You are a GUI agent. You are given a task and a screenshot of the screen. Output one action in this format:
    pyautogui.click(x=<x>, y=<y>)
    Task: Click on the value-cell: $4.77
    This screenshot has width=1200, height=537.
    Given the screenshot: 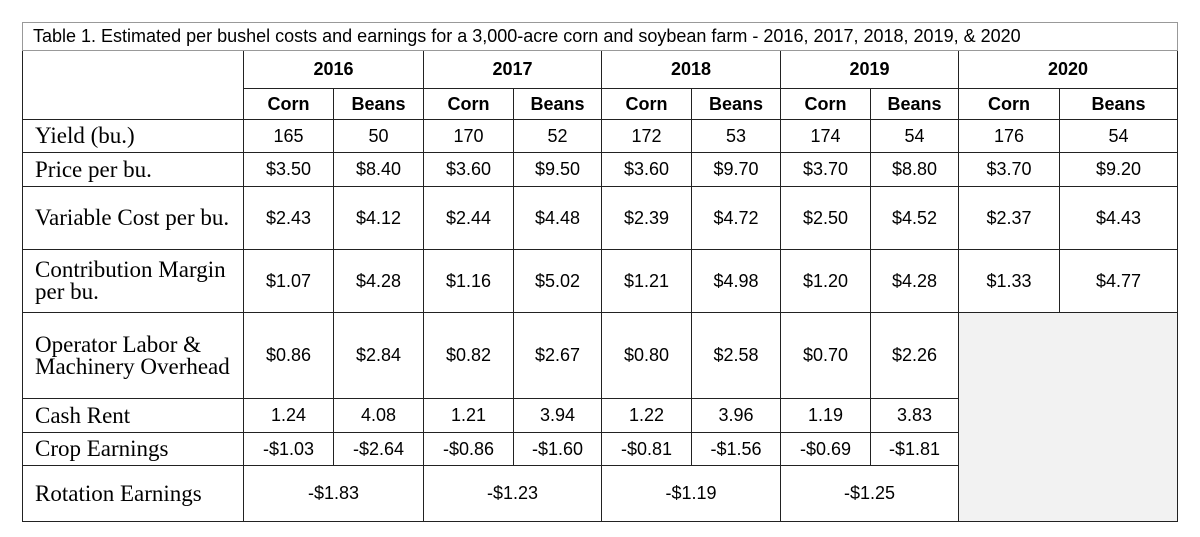 What is the action you would take?
    pyautogui.click(x=1118, y=281)
    